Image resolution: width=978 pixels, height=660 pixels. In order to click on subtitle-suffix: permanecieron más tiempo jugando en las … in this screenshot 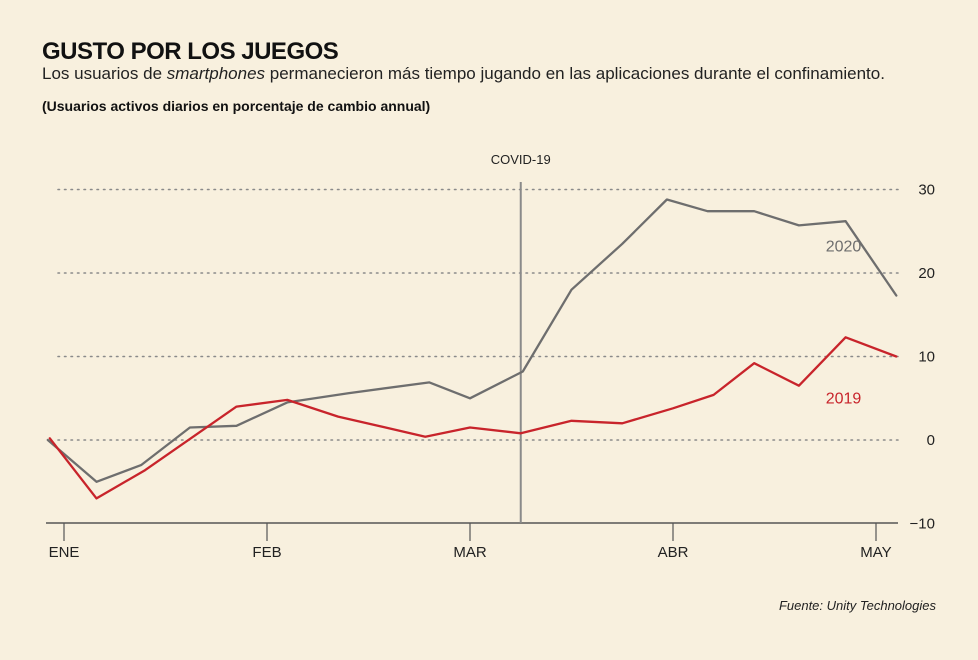, I will do `click(575, 73)`.